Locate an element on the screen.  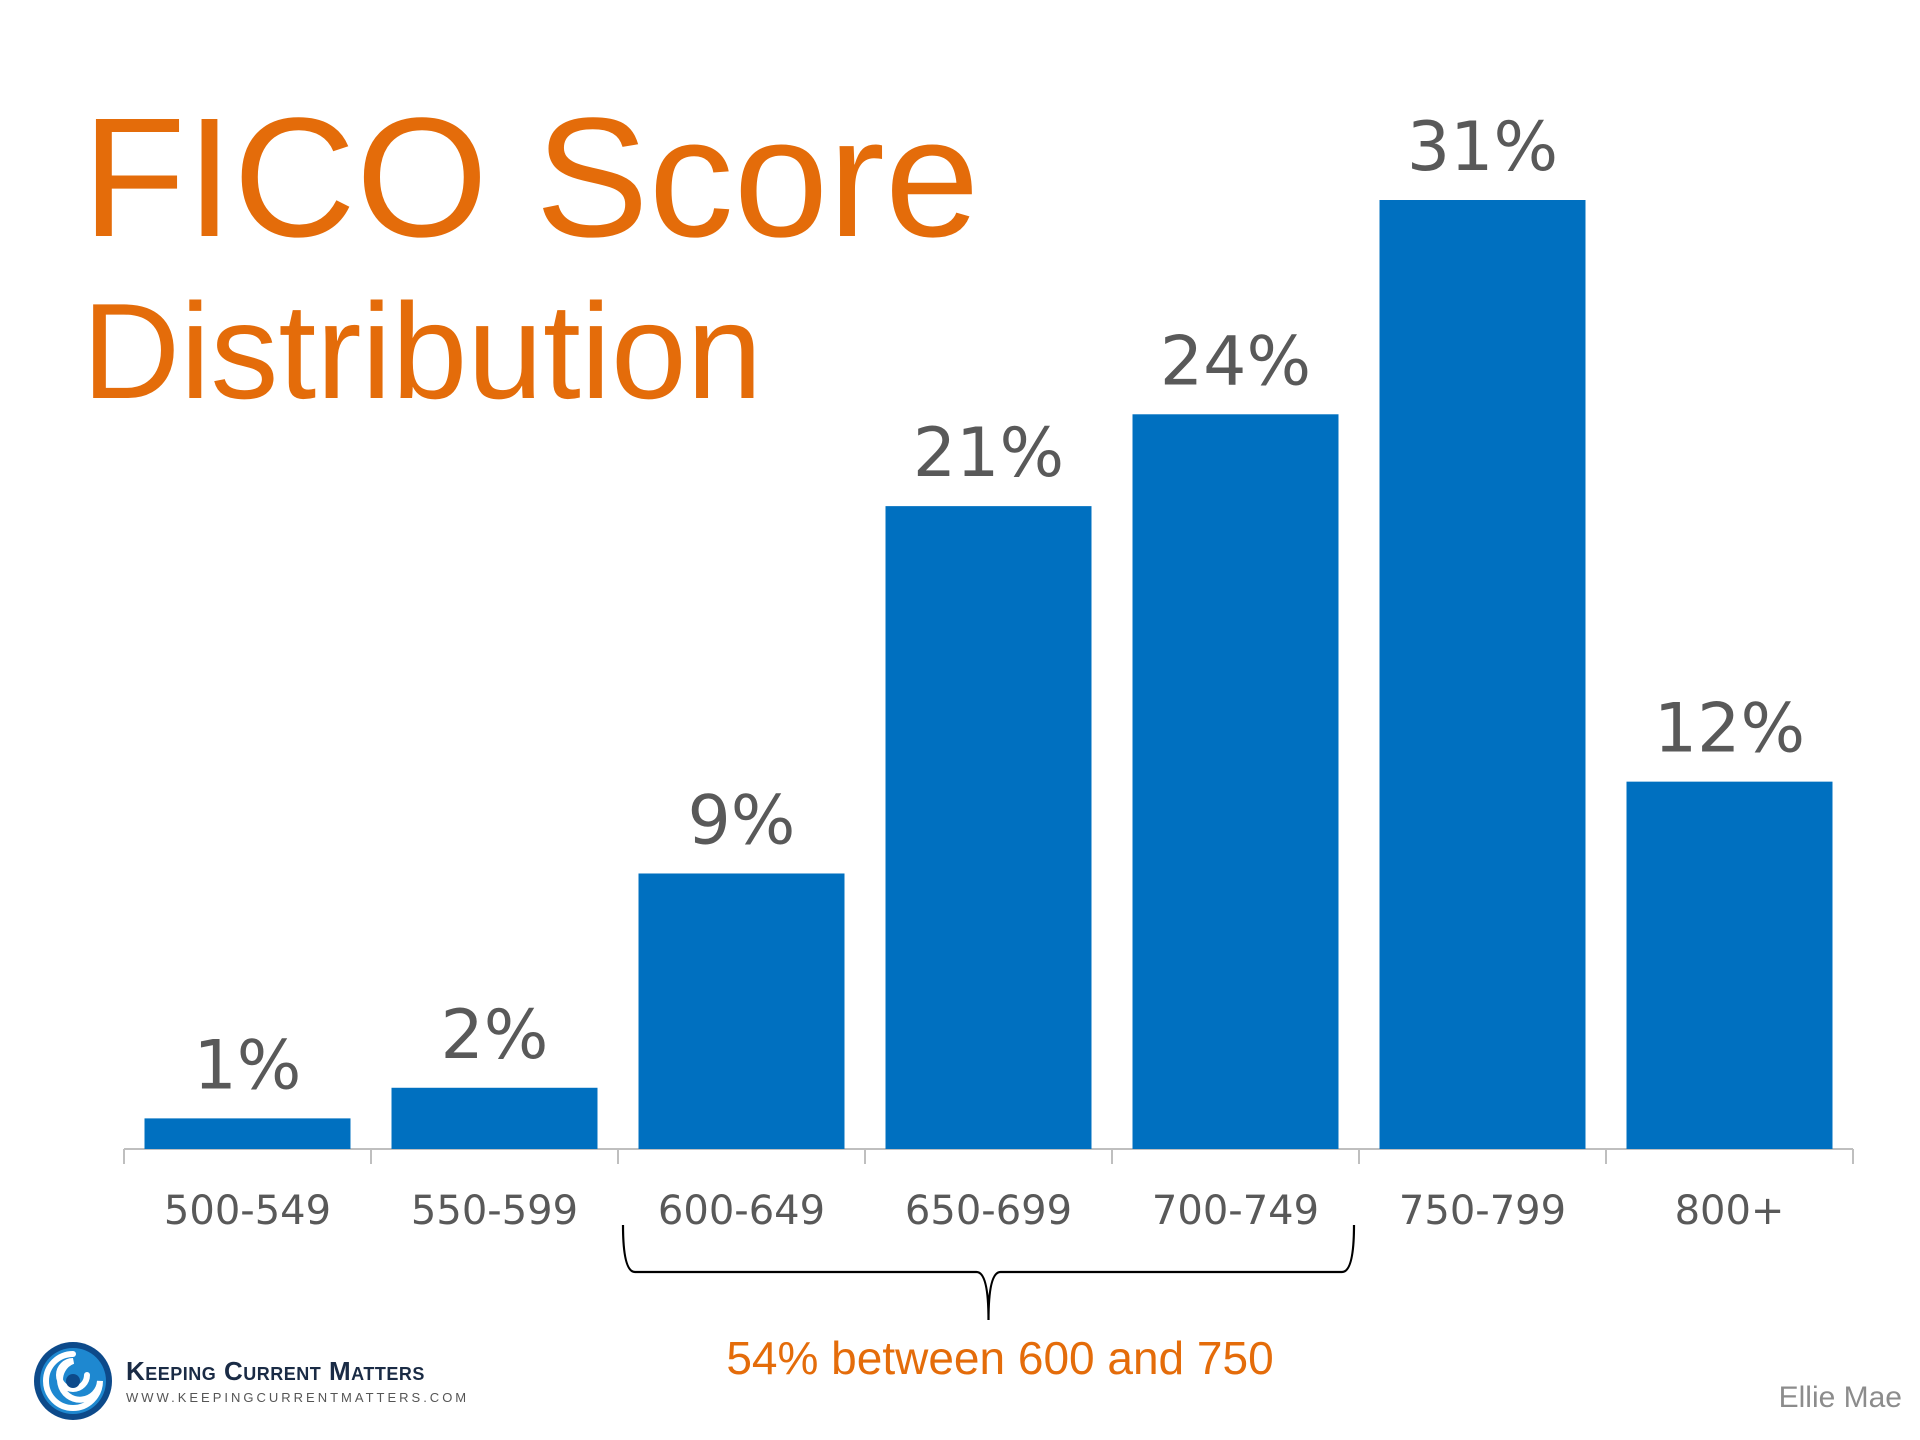
logo-url: WWW.KEEPINGCURRENTMATTERS.COM is located at coordinates (298, 1397).